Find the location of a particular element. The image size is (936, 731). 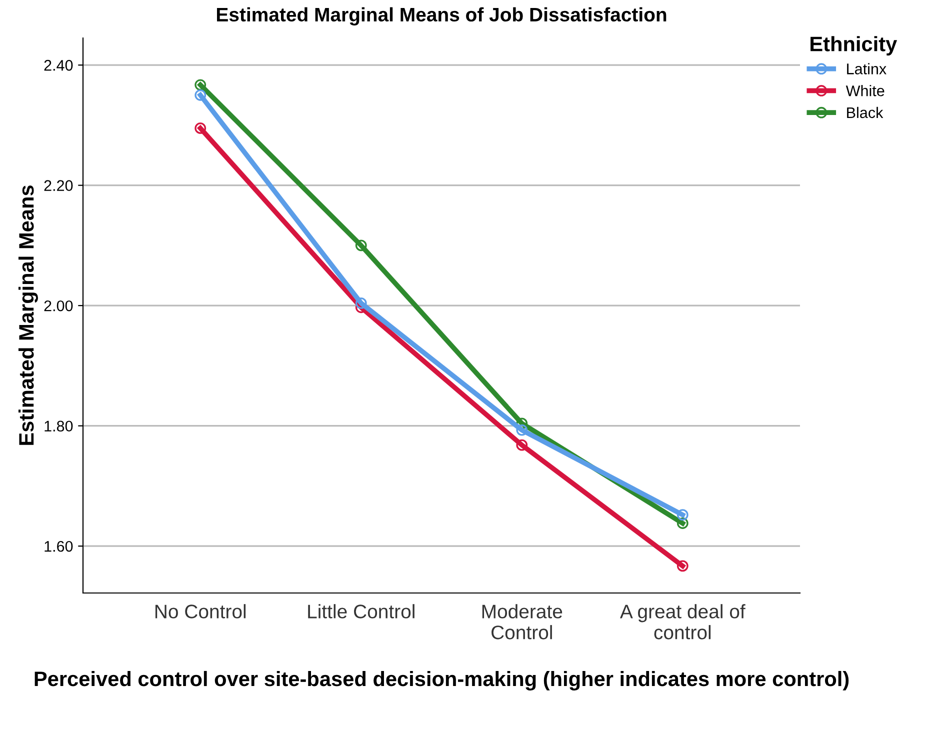

y-tick-label: 1.60 is located at coordinates (58, 546).